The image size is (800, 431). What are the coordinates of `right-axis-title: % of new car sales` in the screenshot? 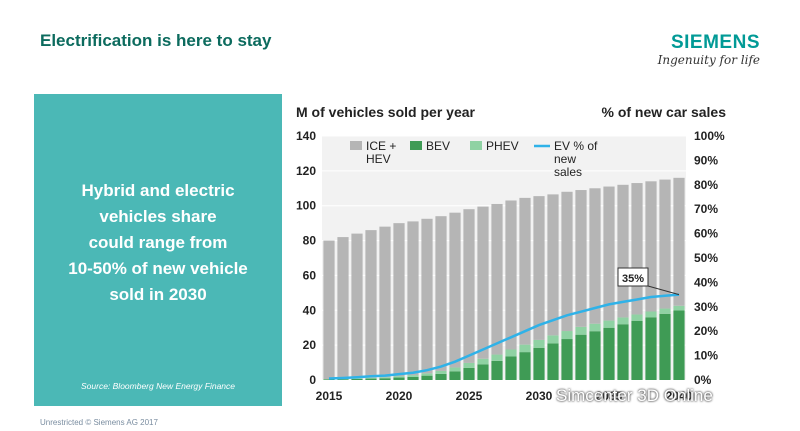 It's located at (663, 112).